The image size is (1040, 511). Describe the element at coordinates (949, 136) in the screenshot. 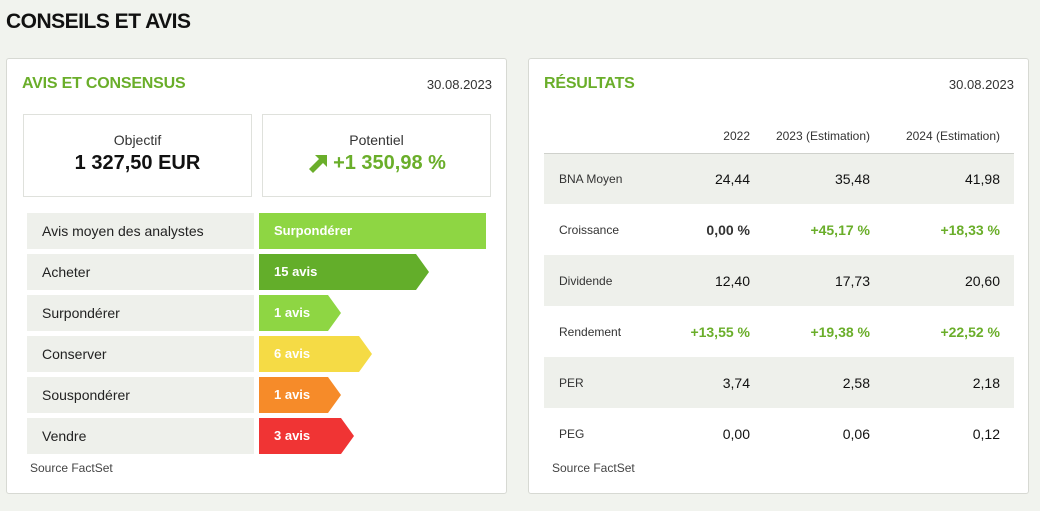

I see `column-header: 2024 (Estimation)` at that location.